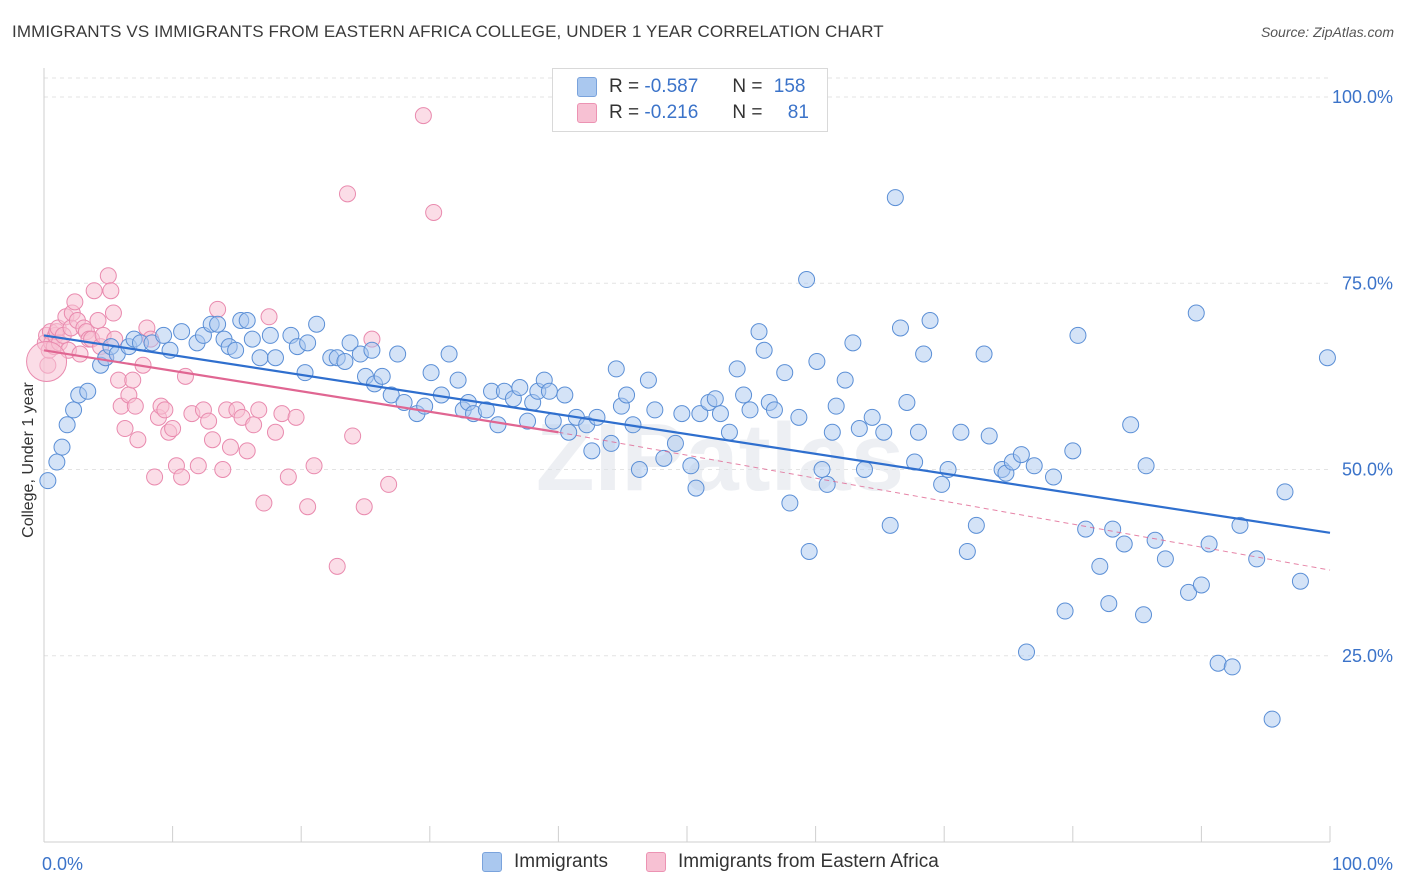 Image resolution: width=1406 pixels, height=892 pixels. Describe the element at coordinates (789, 86) in the screenshot. I see `n-value: 158` at that location.